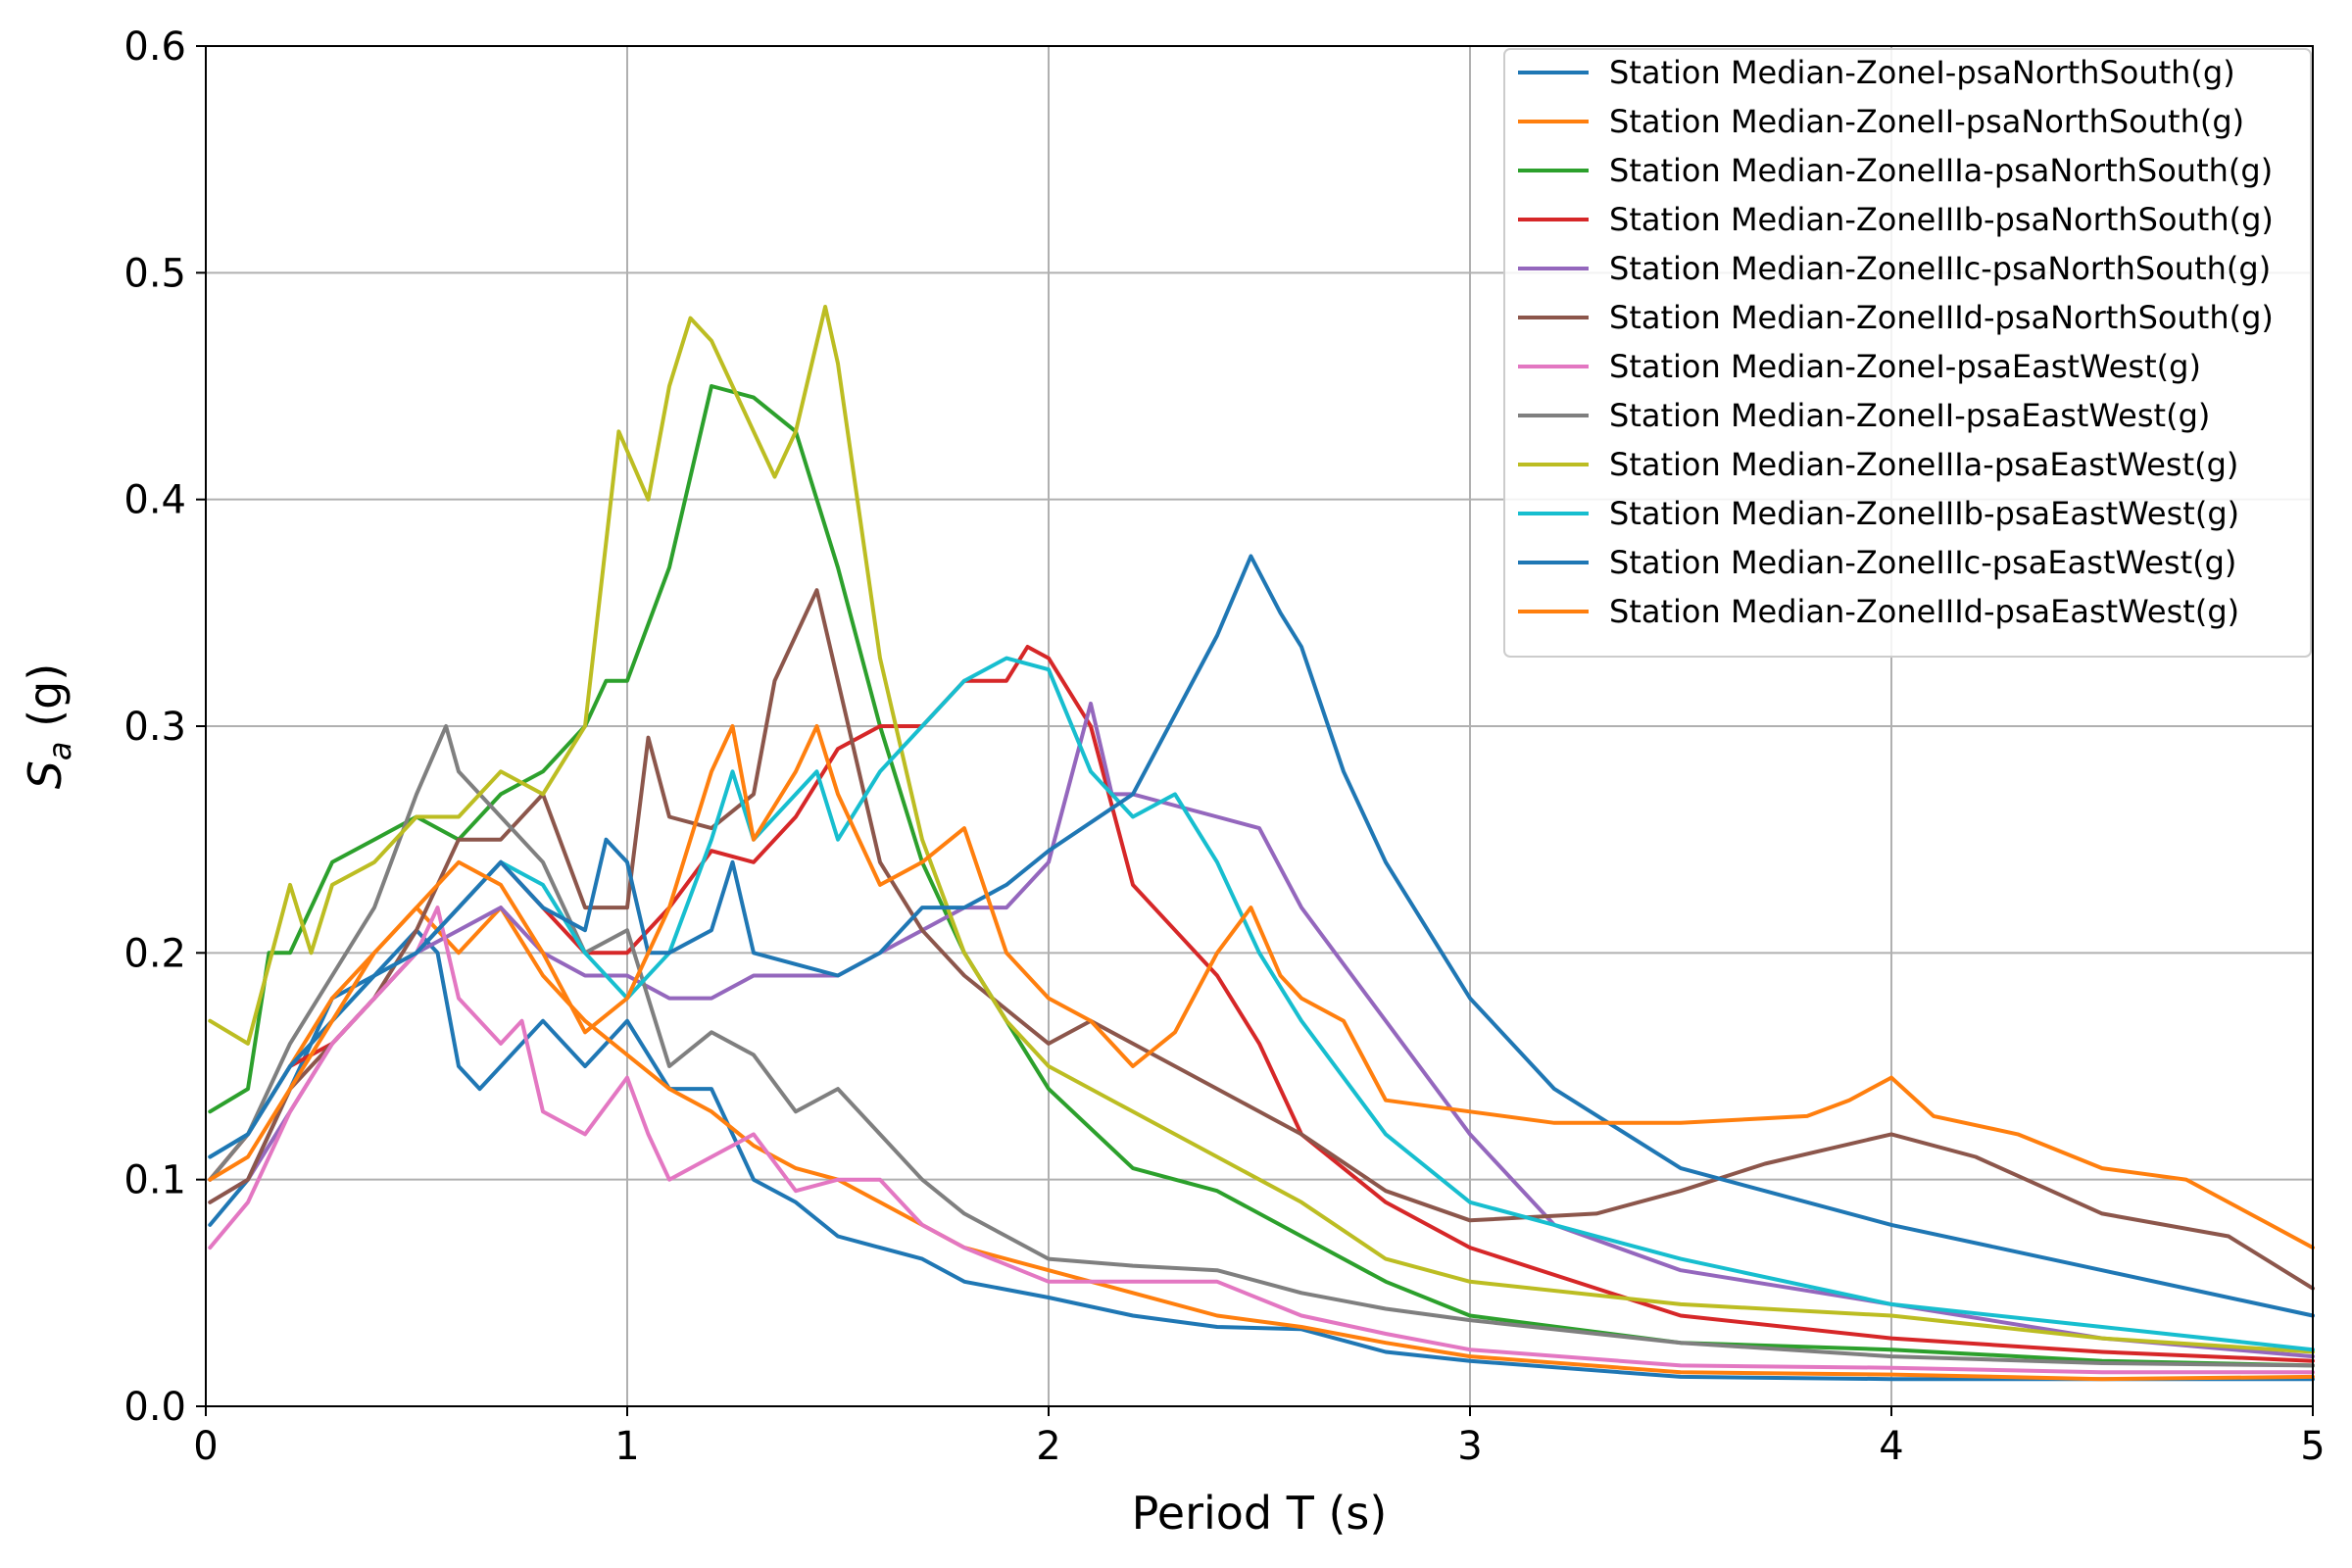 The image size is (2352, 1568). Describe the element at coordinates (1923, 464) in the screenshot. I see `legend-entry: Station Median-ZoneIIIa-psaEastWest(g)` at that location.